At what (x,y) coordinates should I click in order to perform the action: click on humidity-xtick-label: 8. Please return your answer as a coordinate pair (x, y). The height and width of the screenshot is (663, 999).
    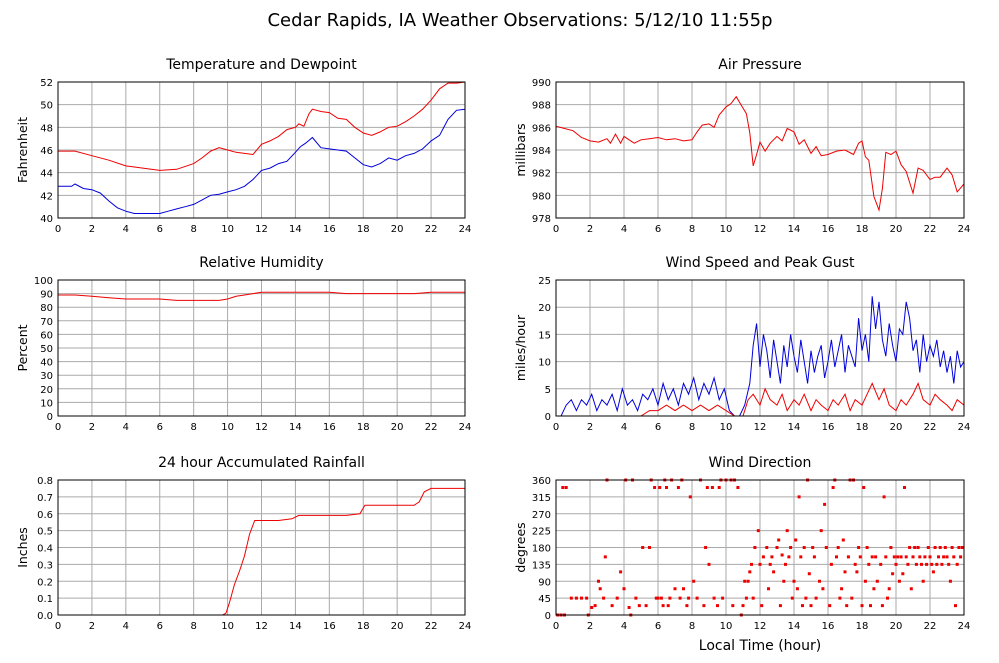
    Looking at the image, I should click on (193, 427).